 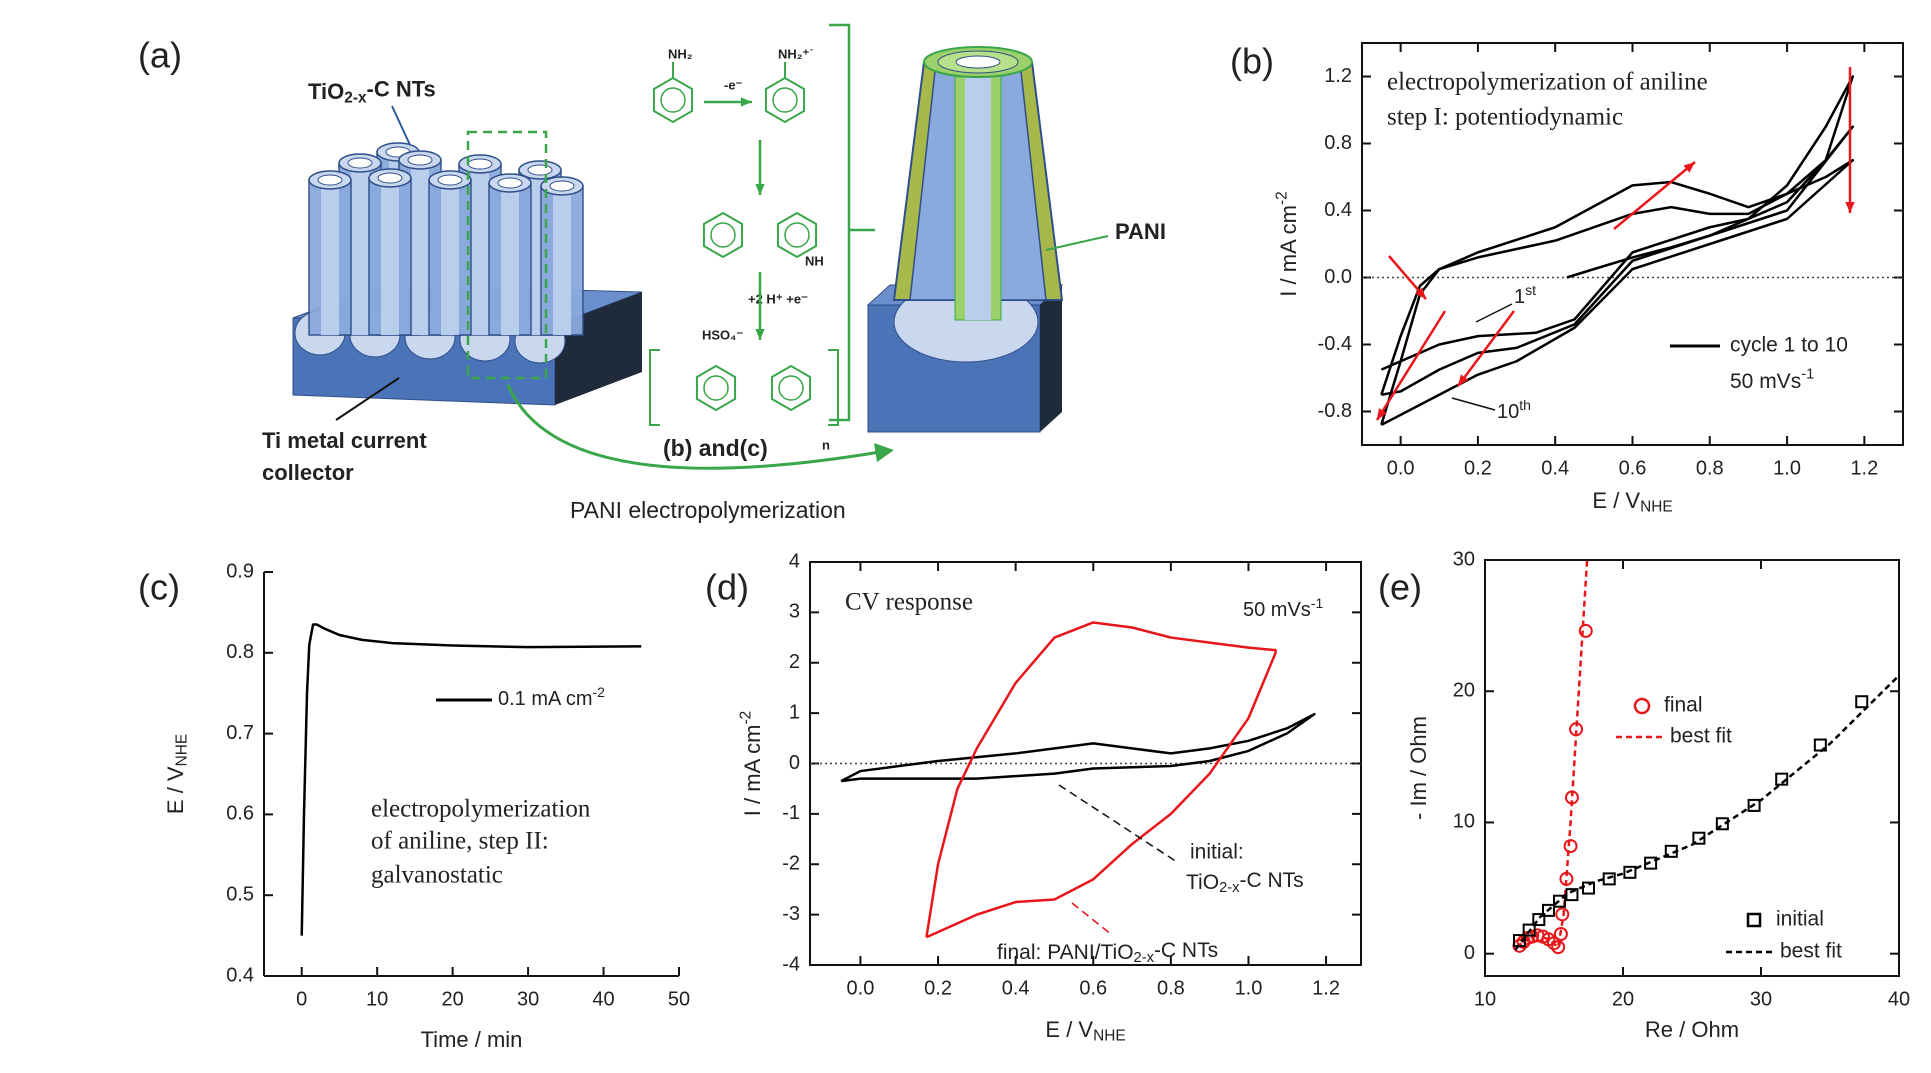 I want to click on chem-label: NH, so click(x=814, y=260).